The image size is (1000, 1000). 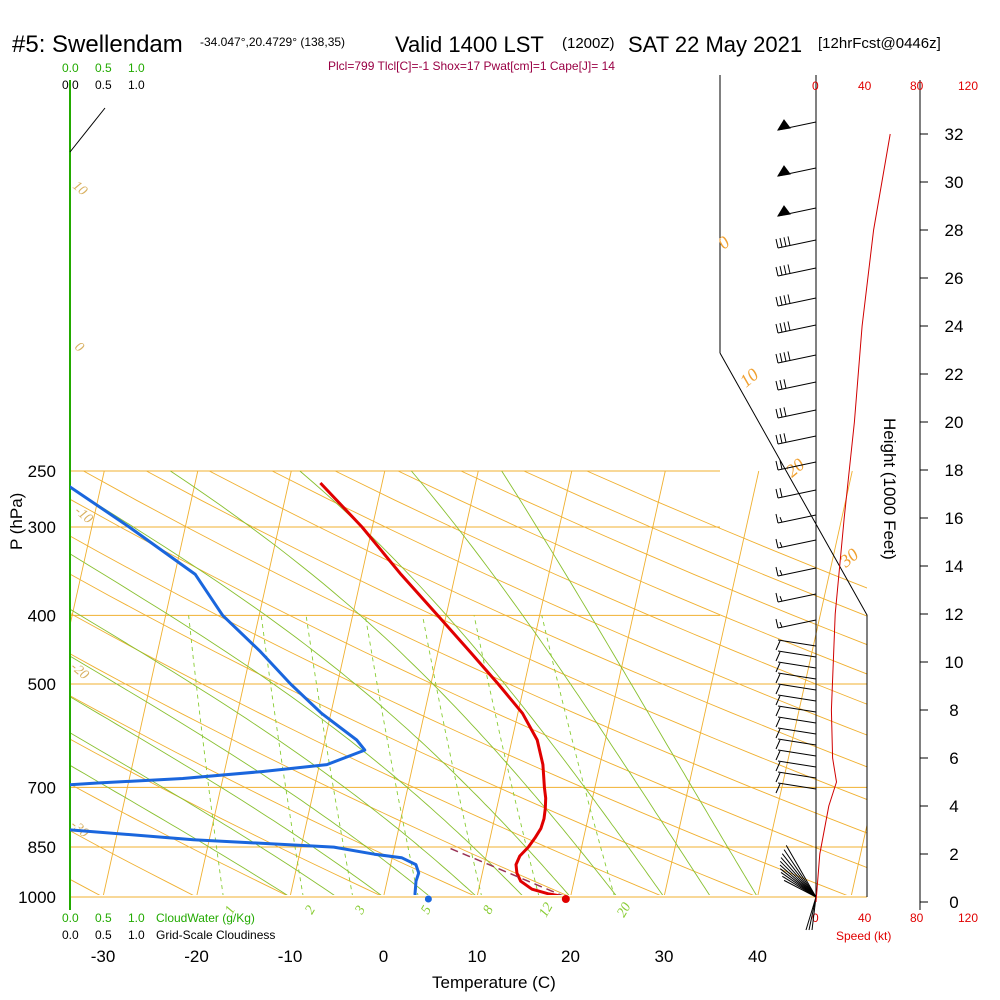 I want to click on temperature-tick-labels: -30 -20 -10 0 10 20 30 40, so click(x=429, y=956).